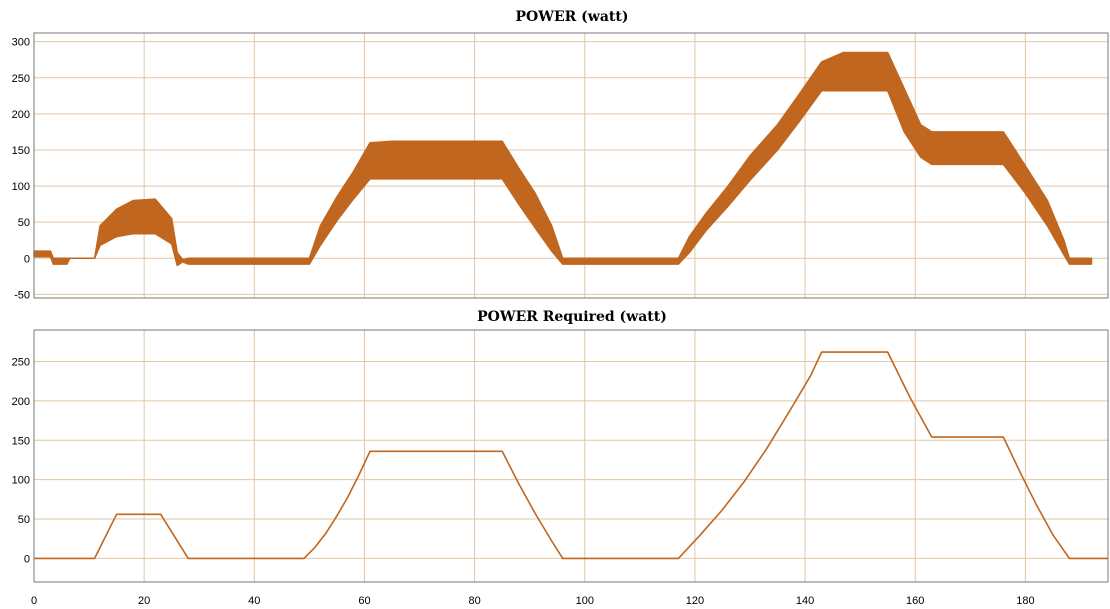 The width and height of the screenshot is (1110, 609). I want to click on power-y-tick-label: -50, so click(22, 295).